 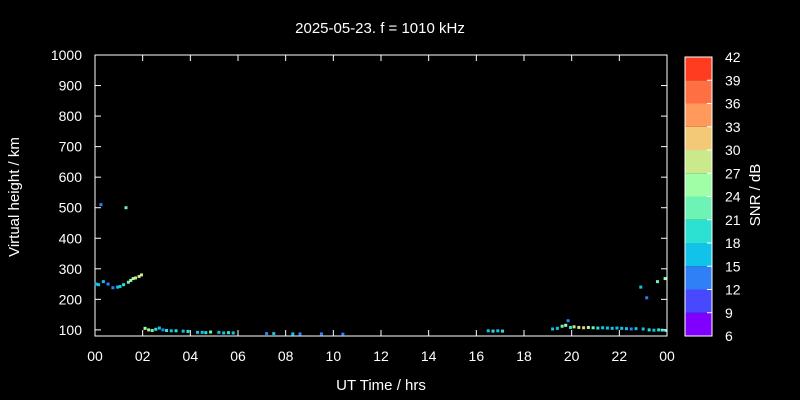 What do you see at coordinates (477, 356) in the screenshot?
I see `x-tick-label: 16` at bounding box center [477, 356].